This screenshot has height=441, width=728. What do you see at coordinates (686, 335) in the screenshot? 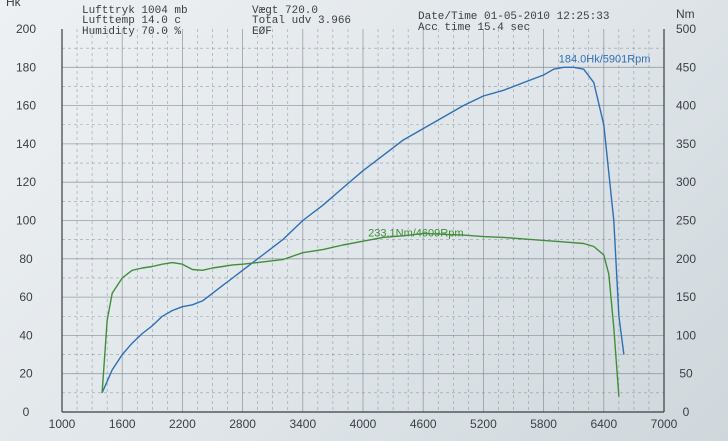
I see `y-tick-label-right: 100` at bounding box center [686, 335].